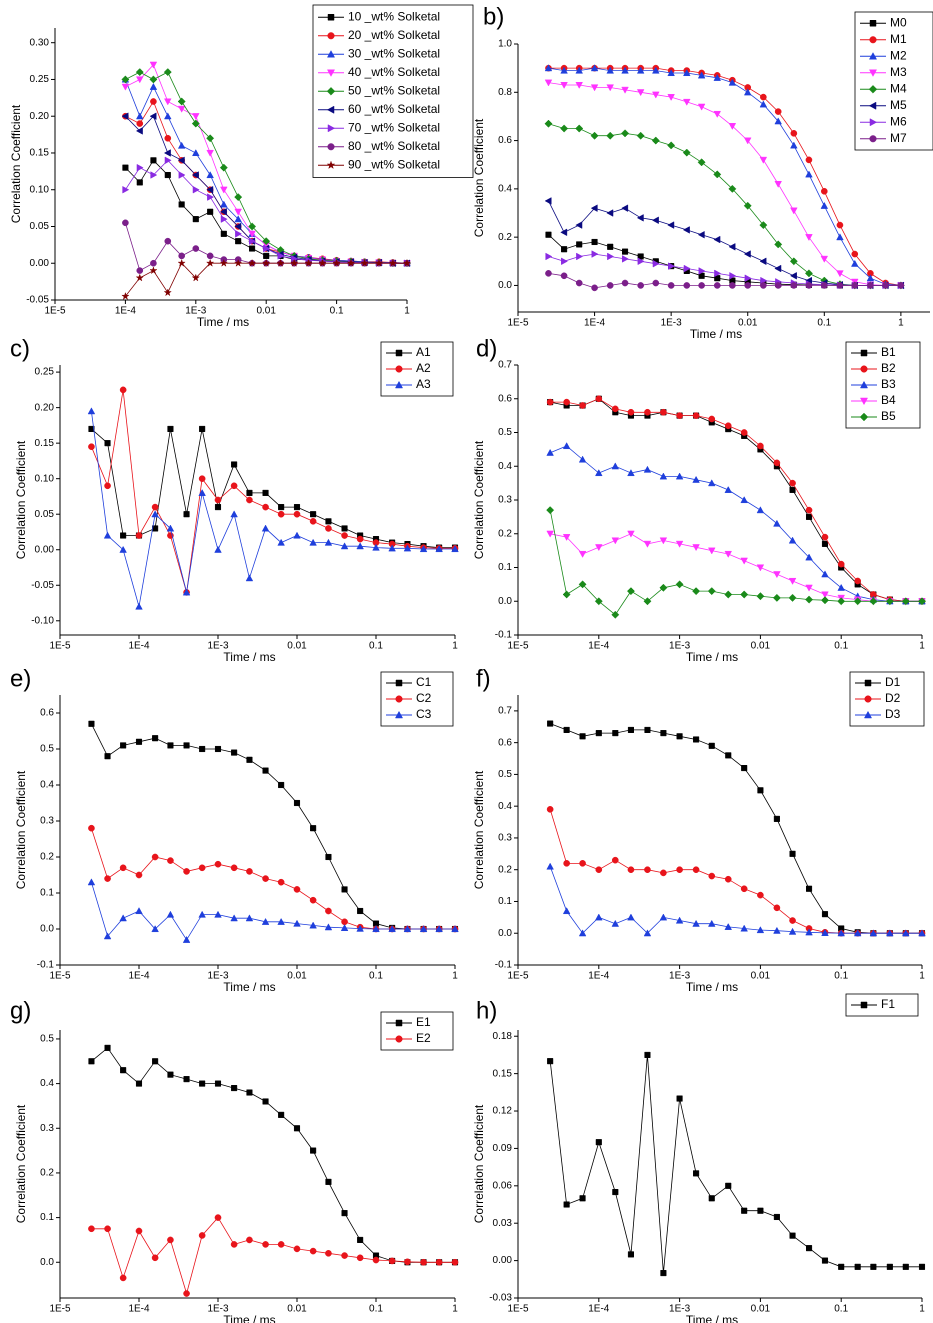 This screenshot has height=1323, width=933. What do you see at coordinates (45, 478) in the screenshot?
I see `y-tick-label: 0.10` at bounding box center [45, 478].